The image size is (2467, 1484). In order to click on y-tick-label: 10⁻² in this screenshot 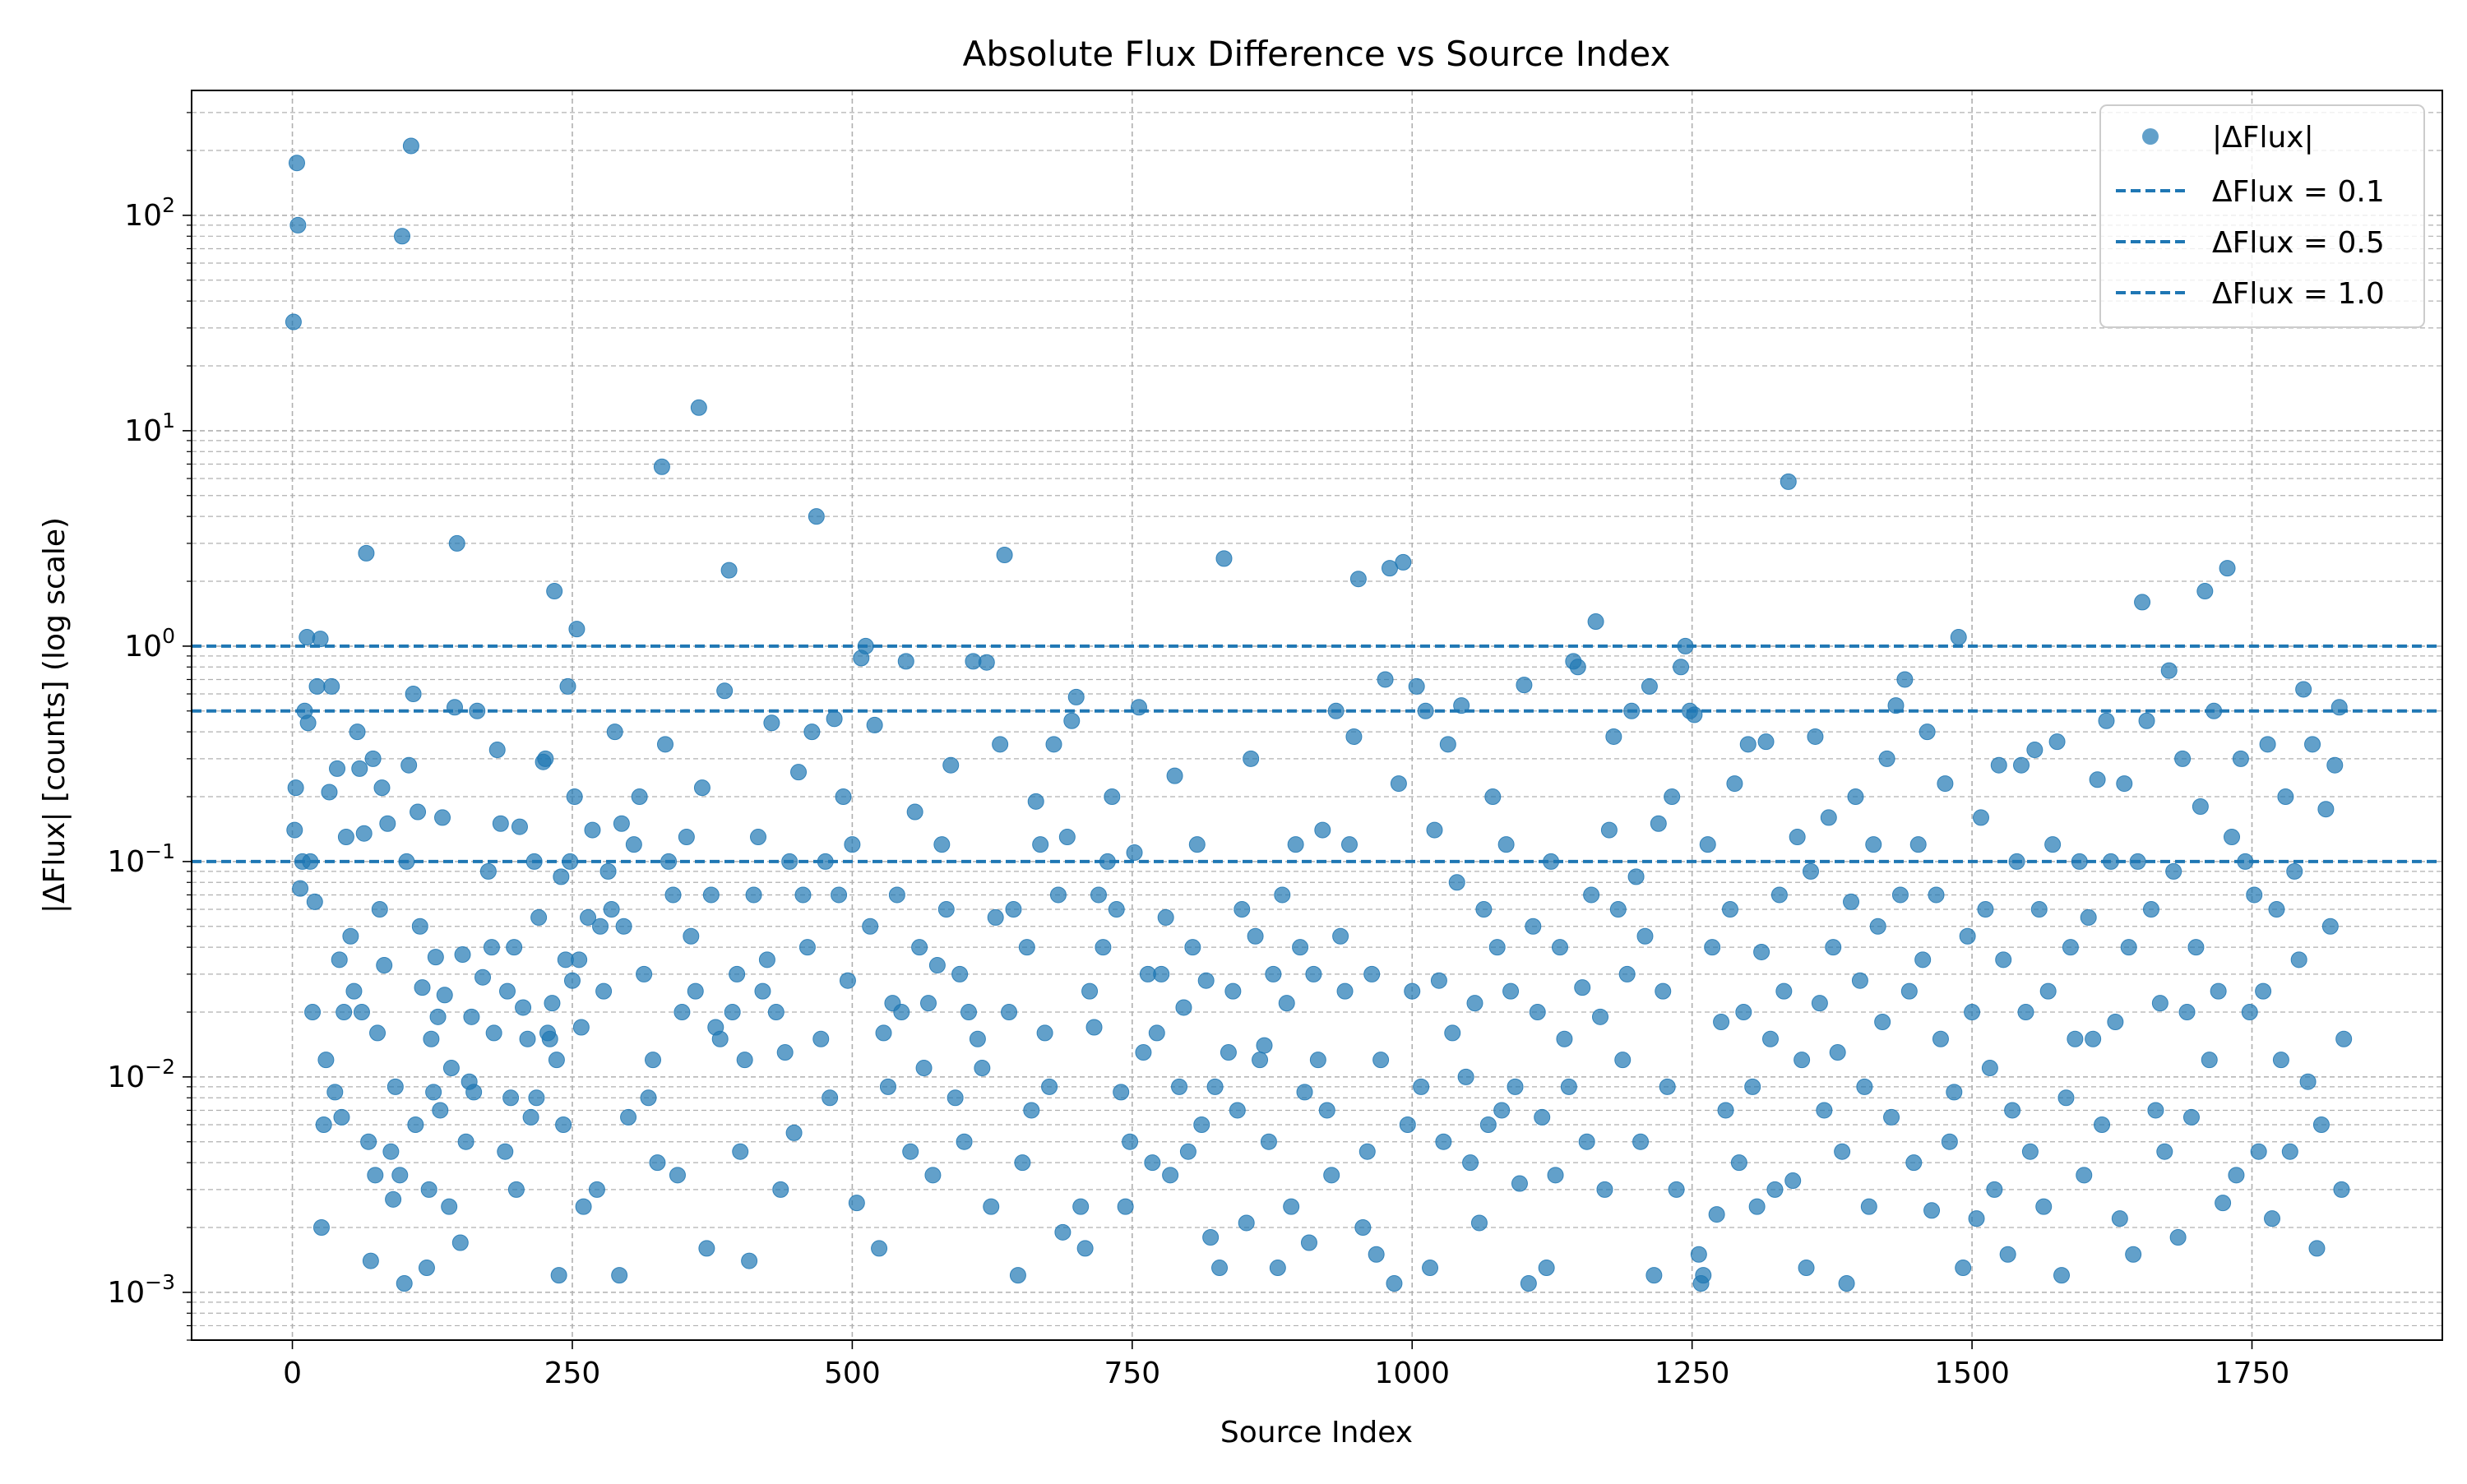, I will do `click(141, 1075)`.